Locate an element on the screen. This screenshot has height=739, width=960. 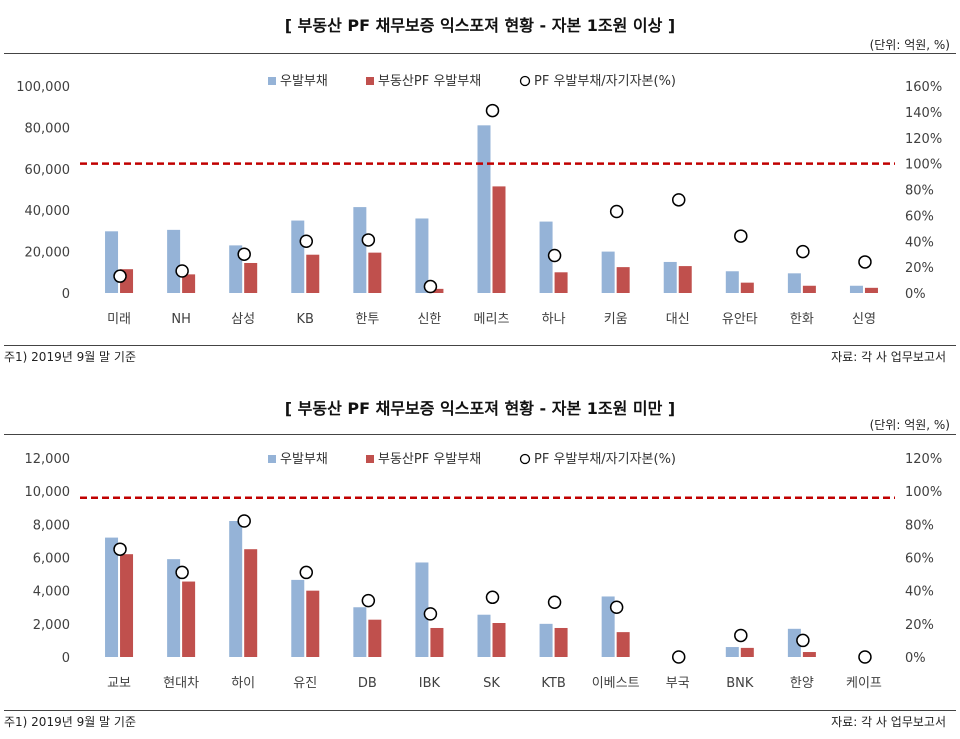
right-axis-tick-label: 160% is located at coordinates (923, 87).